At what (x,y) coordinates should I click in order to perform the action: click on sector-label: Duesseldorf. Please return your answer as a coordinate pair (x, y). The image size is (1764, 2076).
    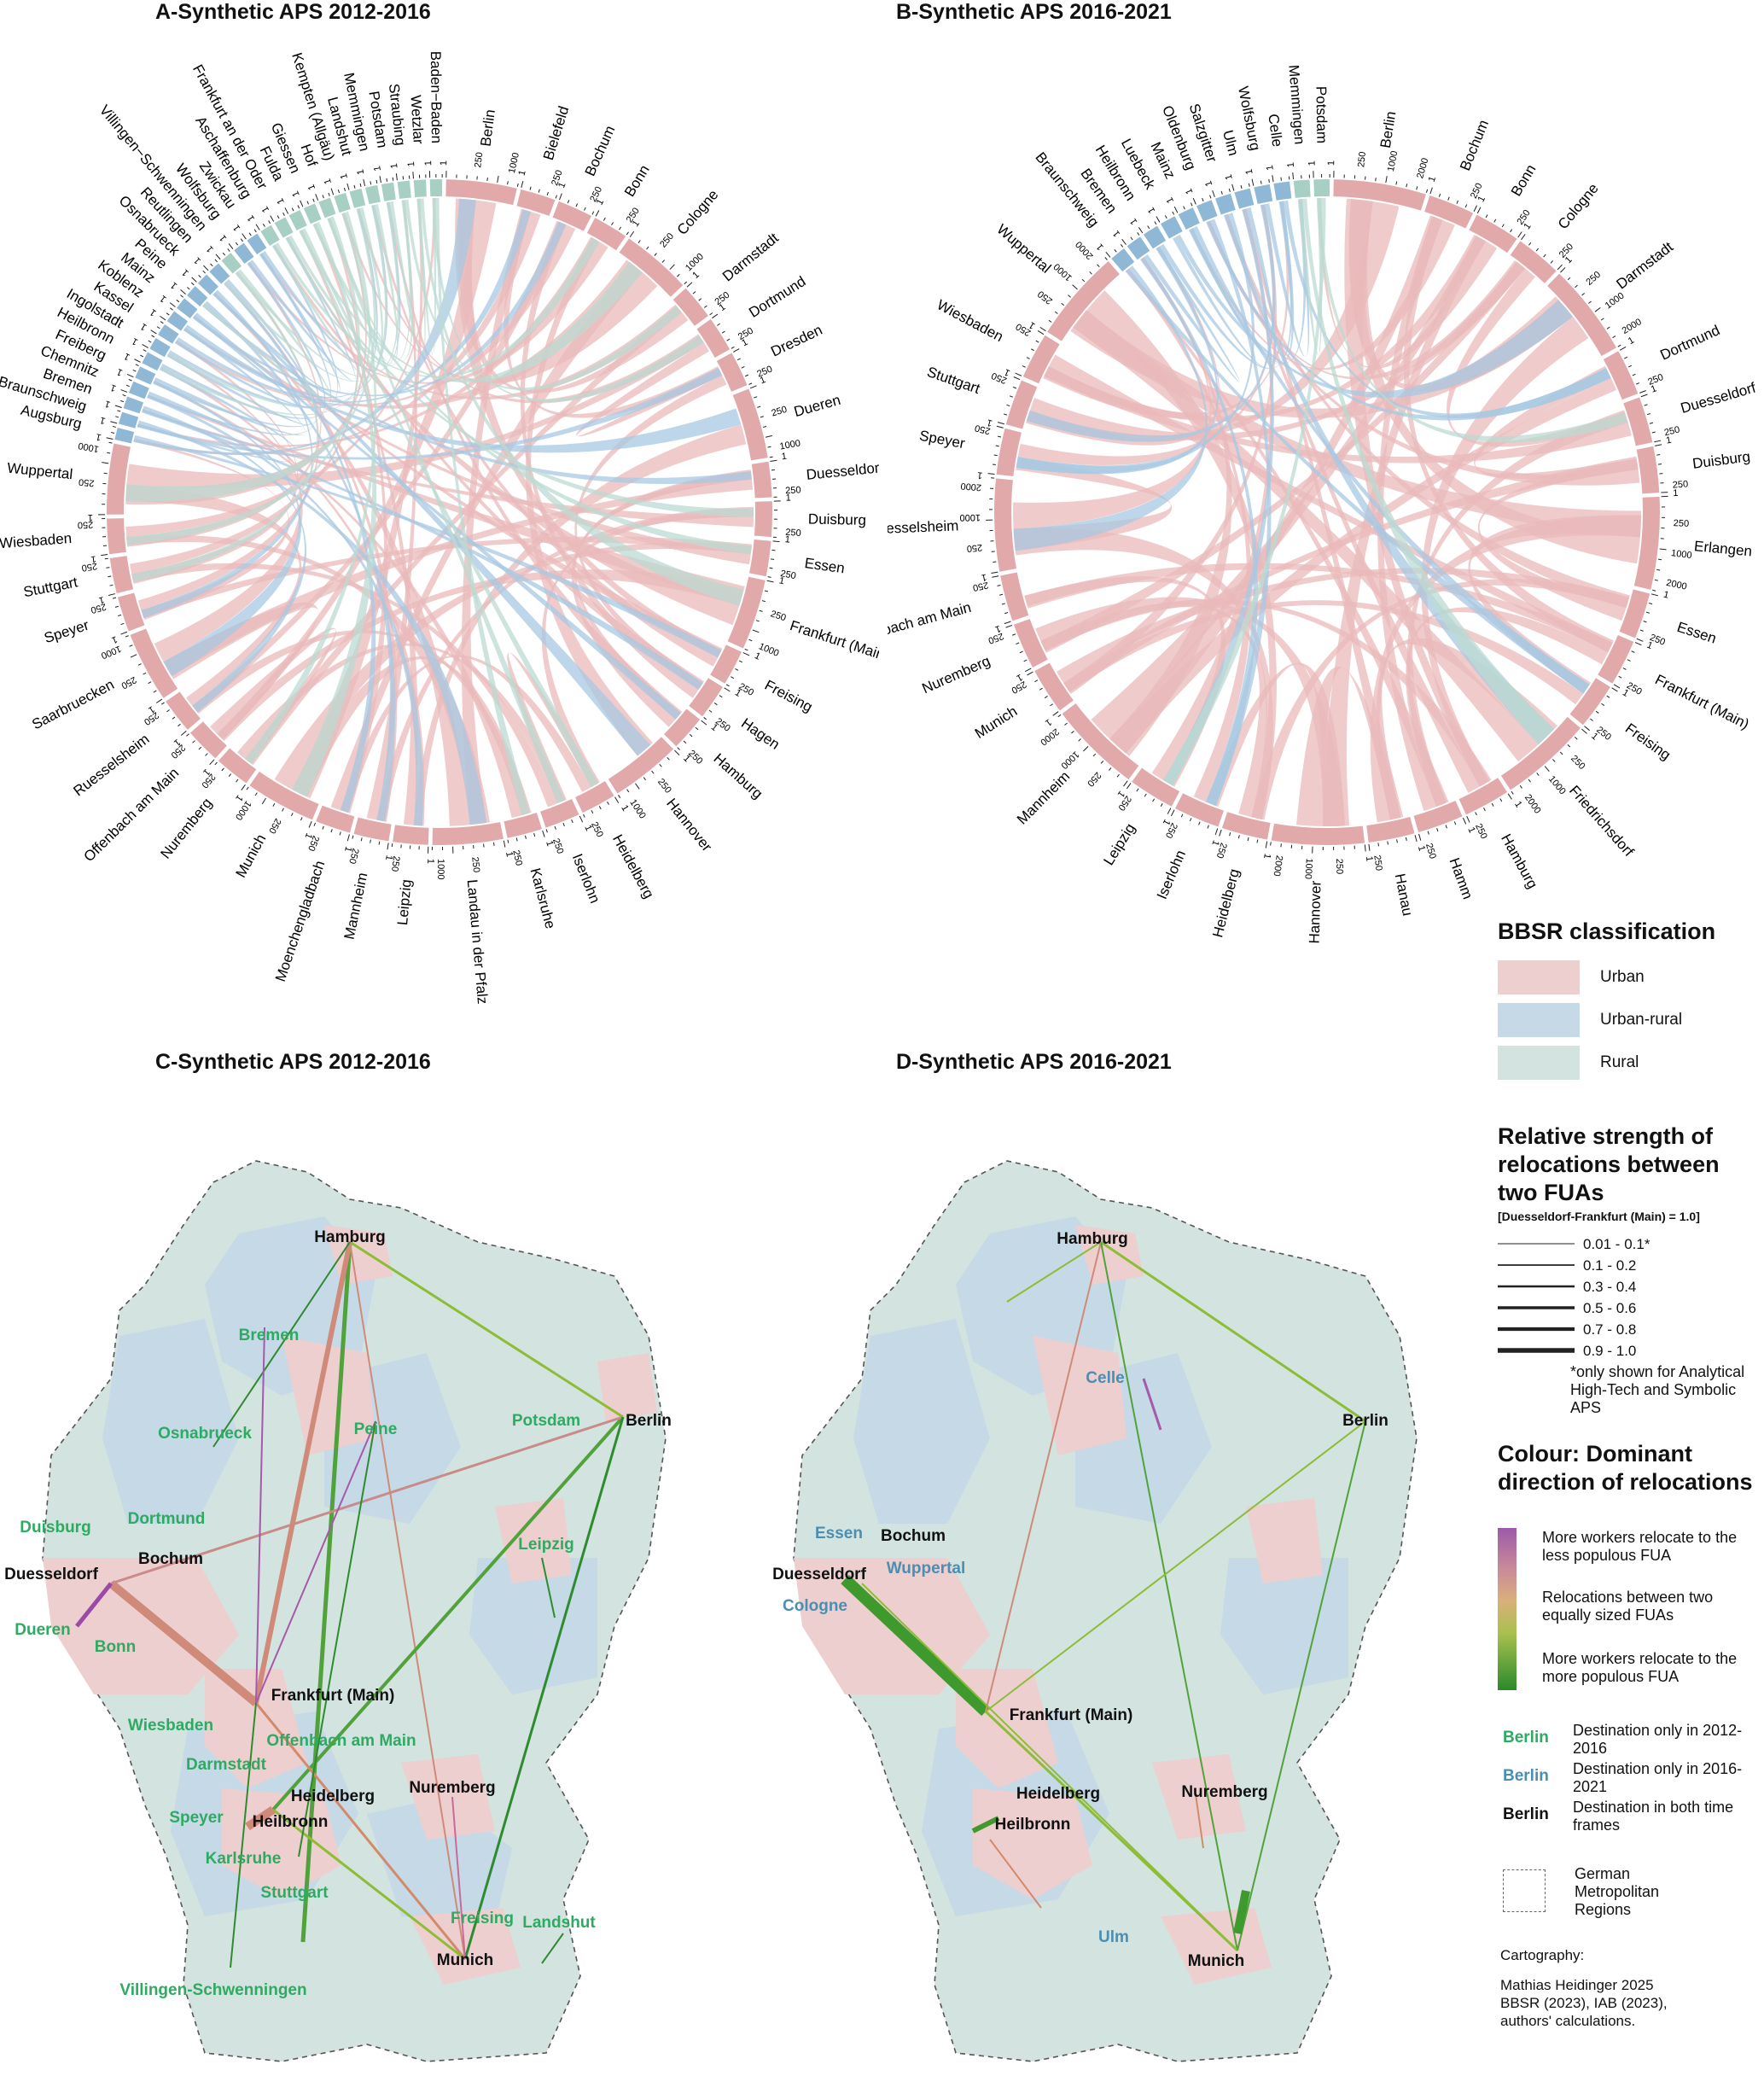
    Looking at the image, I should click on (843, 471).